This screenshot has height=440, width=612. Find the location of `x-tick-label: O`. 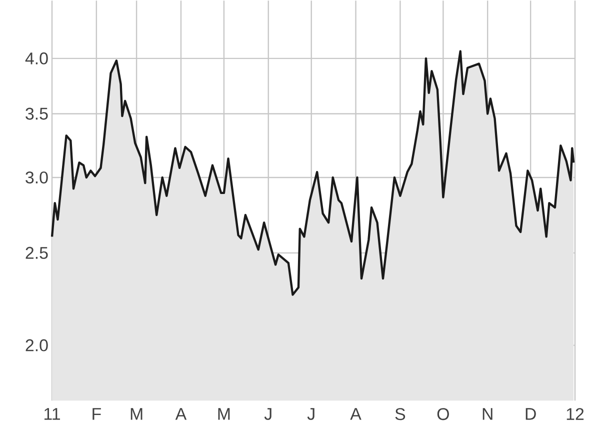

x-tick-label: O is located at coordinates (443, 414).